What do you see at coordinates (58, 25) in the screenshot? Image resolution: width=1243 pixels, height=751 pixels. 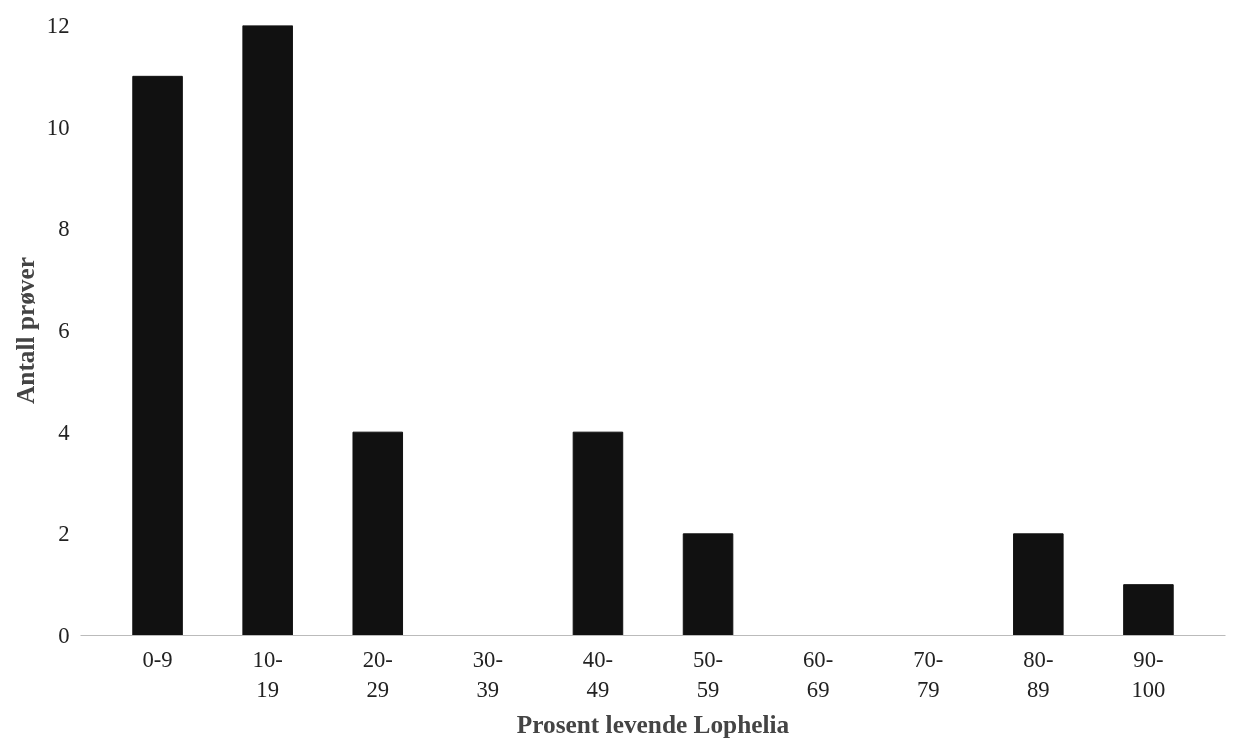 I see `y-tick-label: 12` at bounding box center [58, 25].